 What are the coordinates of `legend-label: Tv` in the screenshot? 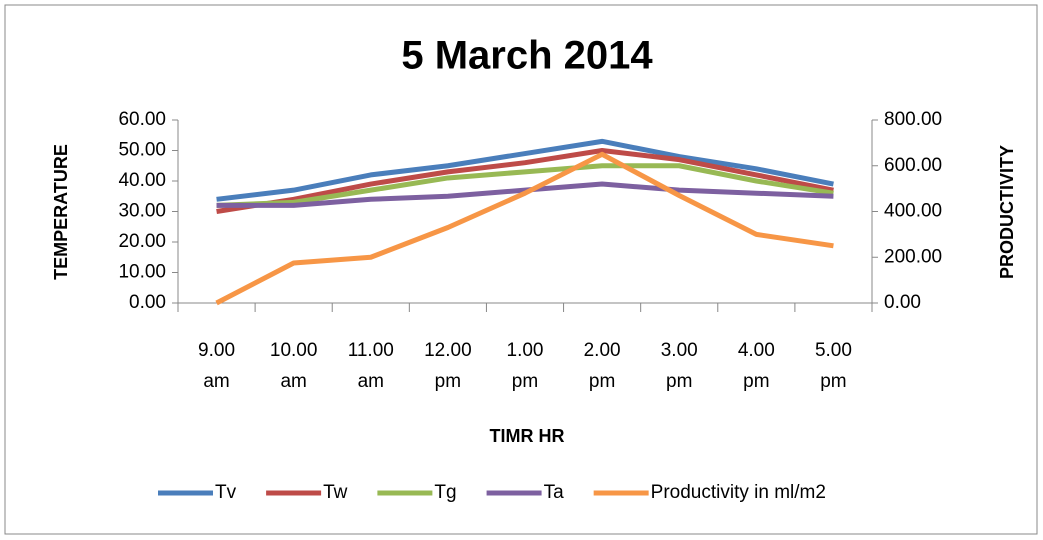 It's located at (226, 492).